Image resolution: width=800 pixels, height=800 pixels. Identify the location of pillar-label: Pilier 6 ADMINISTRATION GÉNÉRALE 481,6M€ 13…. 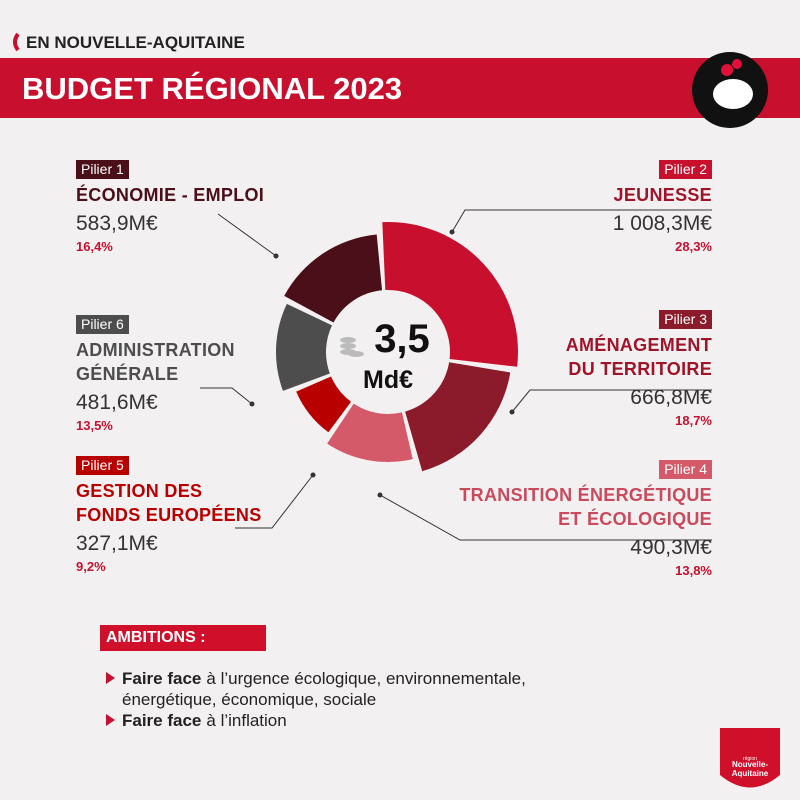
(206, 375).